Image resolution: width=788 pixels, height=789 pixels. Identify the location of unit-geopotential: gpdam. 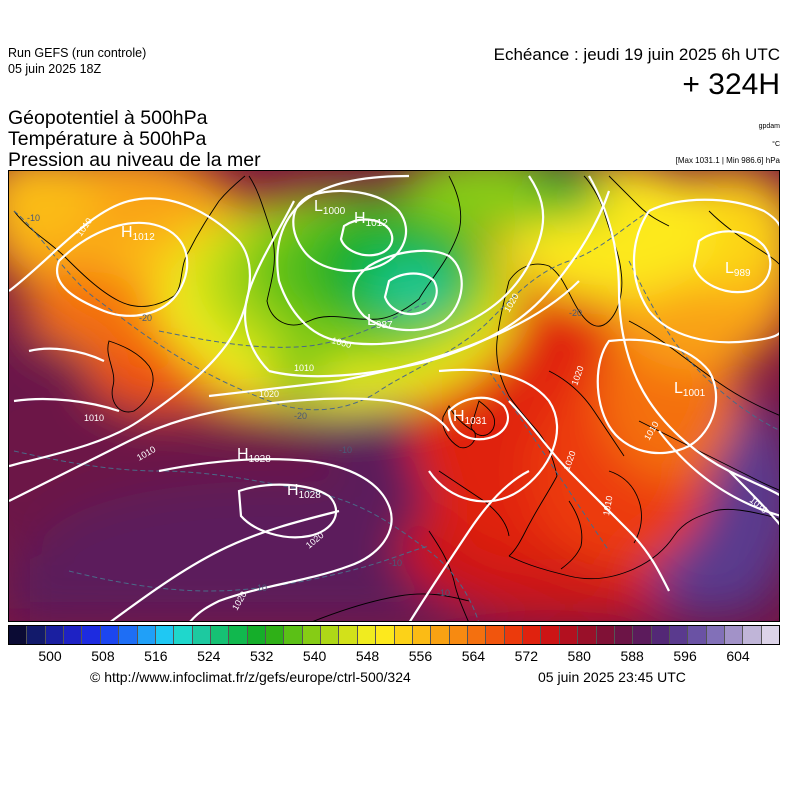
(769, 126).